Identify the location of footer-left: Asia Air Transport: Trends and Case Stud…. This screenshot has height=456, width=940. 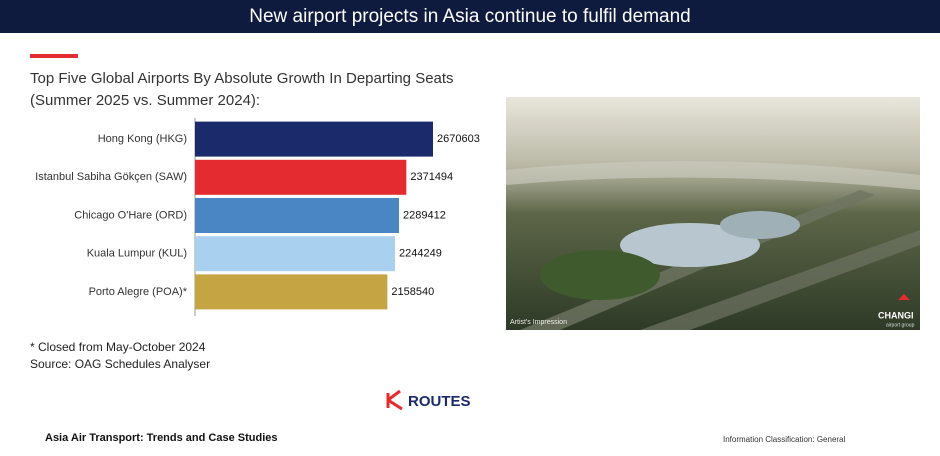
(161, 438).